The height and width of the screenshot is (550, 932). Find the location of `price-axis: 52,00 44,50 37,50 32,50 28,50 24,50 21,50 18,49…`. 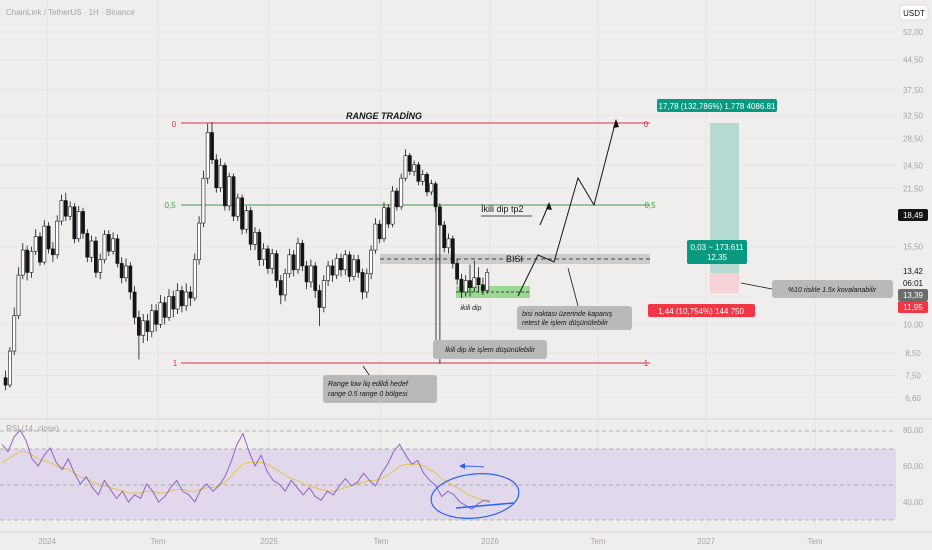

price-axis: 52,00 44,50 37,50 32,50 28,50 24,50 21,50 18,49… is located at coordinates (913, 215).